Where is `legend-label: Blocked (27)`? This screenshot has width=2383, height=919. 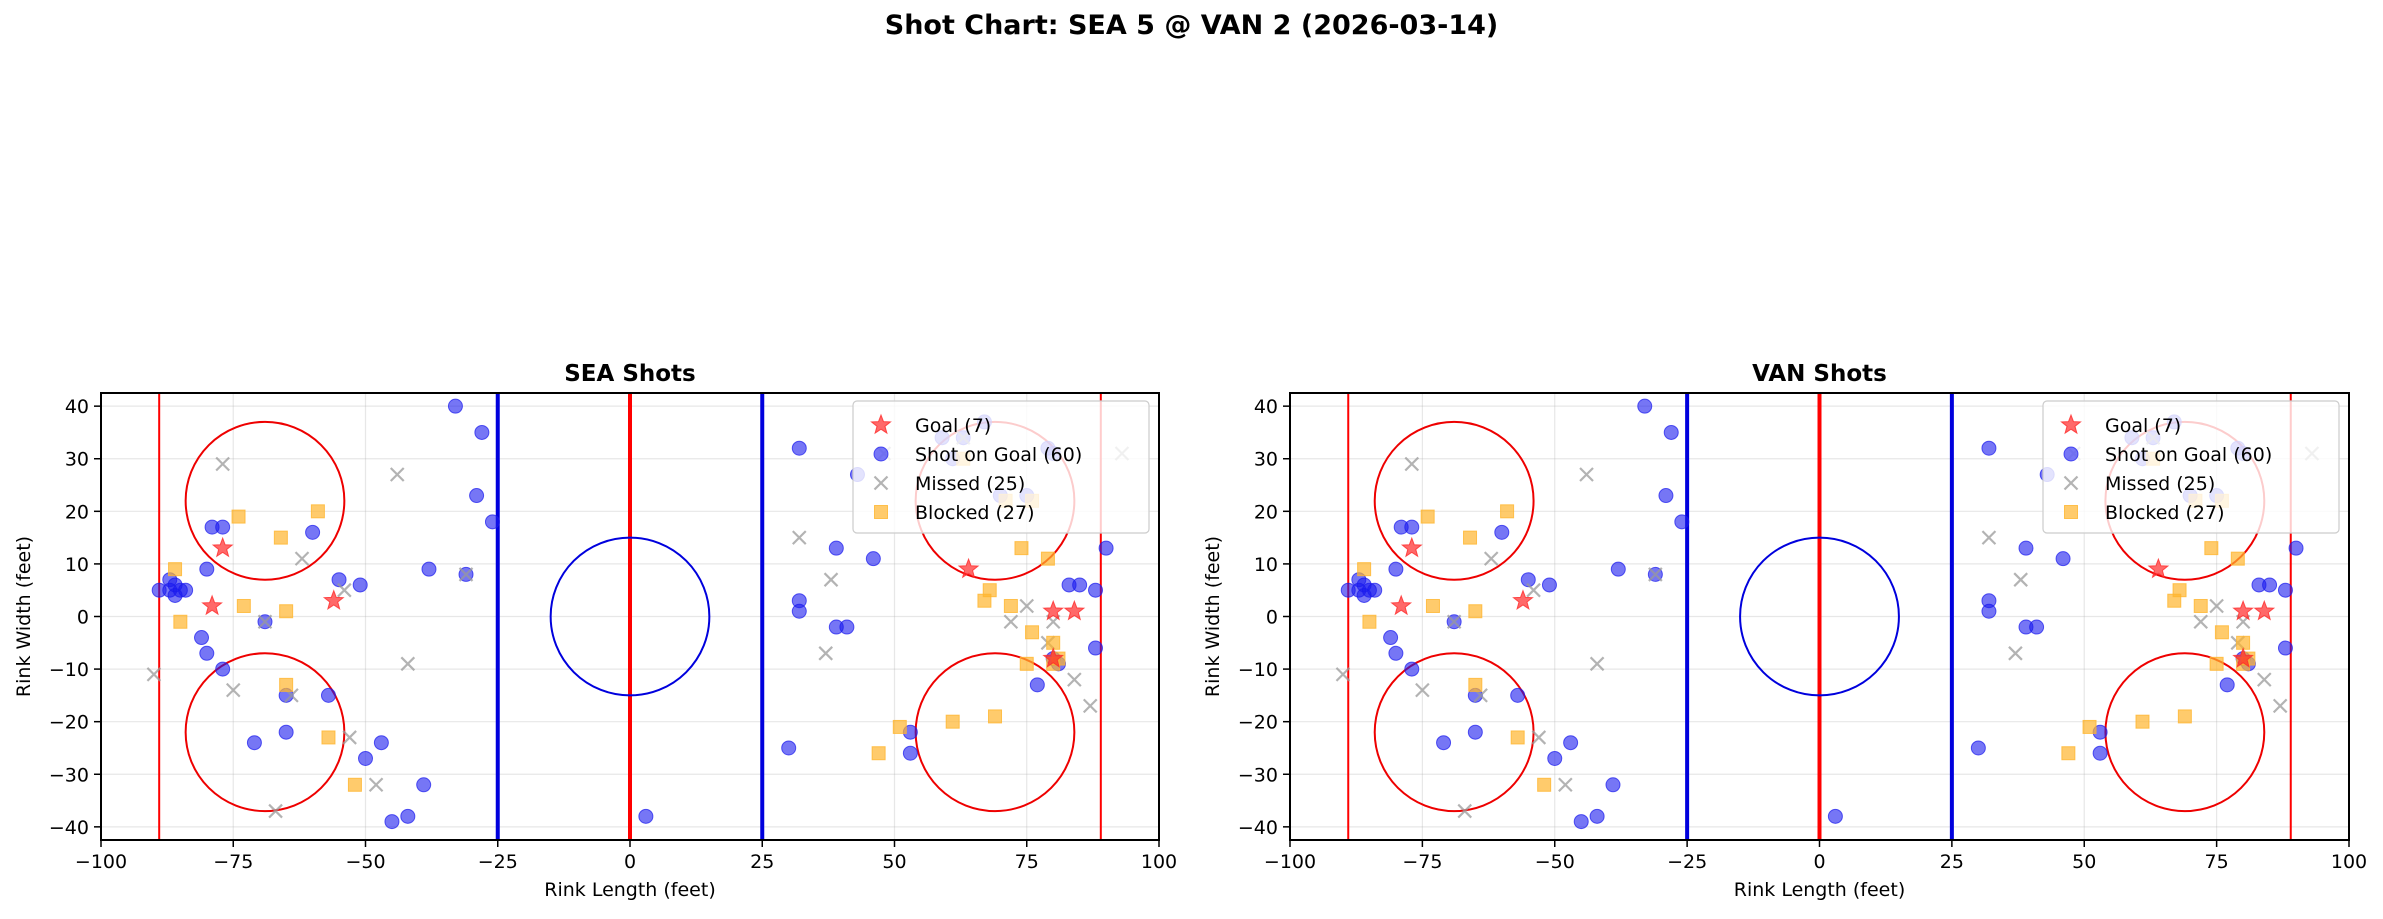 legend-label: Blocked (27) is located at coordinates (2165, 513).